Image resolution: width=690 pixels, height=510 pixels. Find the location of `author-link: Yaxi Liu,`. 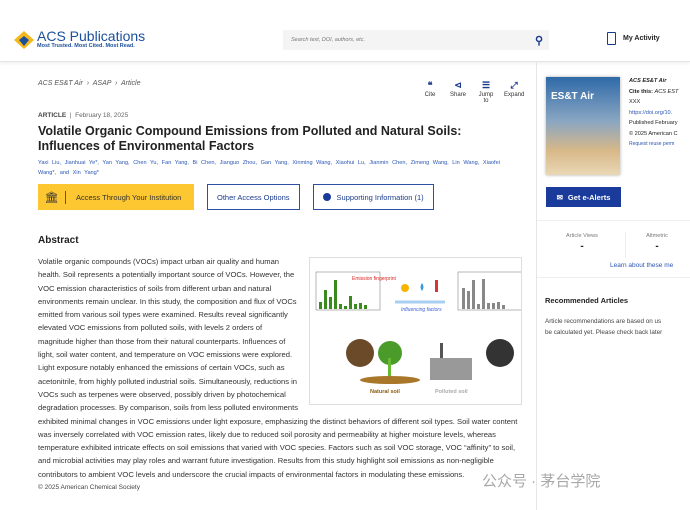

author-link: Yaxi Liu, is located at coordinates (50, 163).